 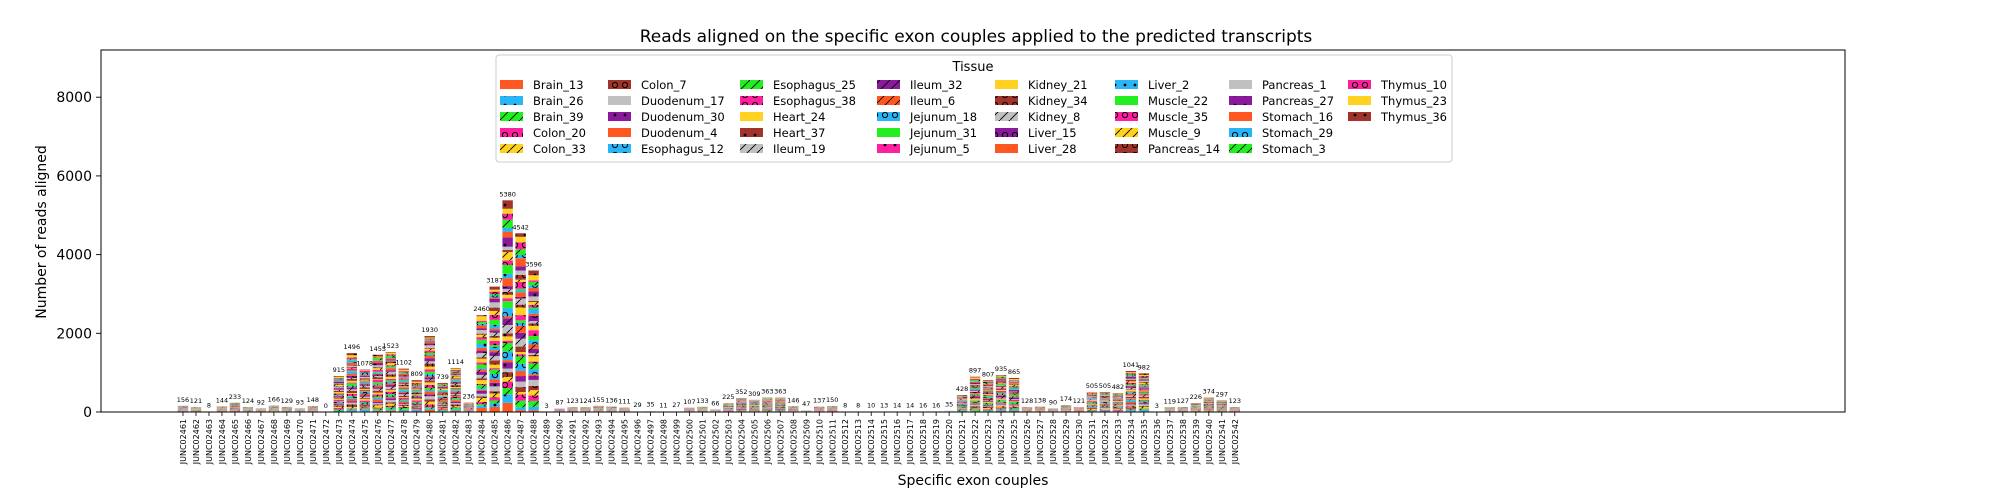 I want to click on value-label: 0, so click(x=326, y=406).